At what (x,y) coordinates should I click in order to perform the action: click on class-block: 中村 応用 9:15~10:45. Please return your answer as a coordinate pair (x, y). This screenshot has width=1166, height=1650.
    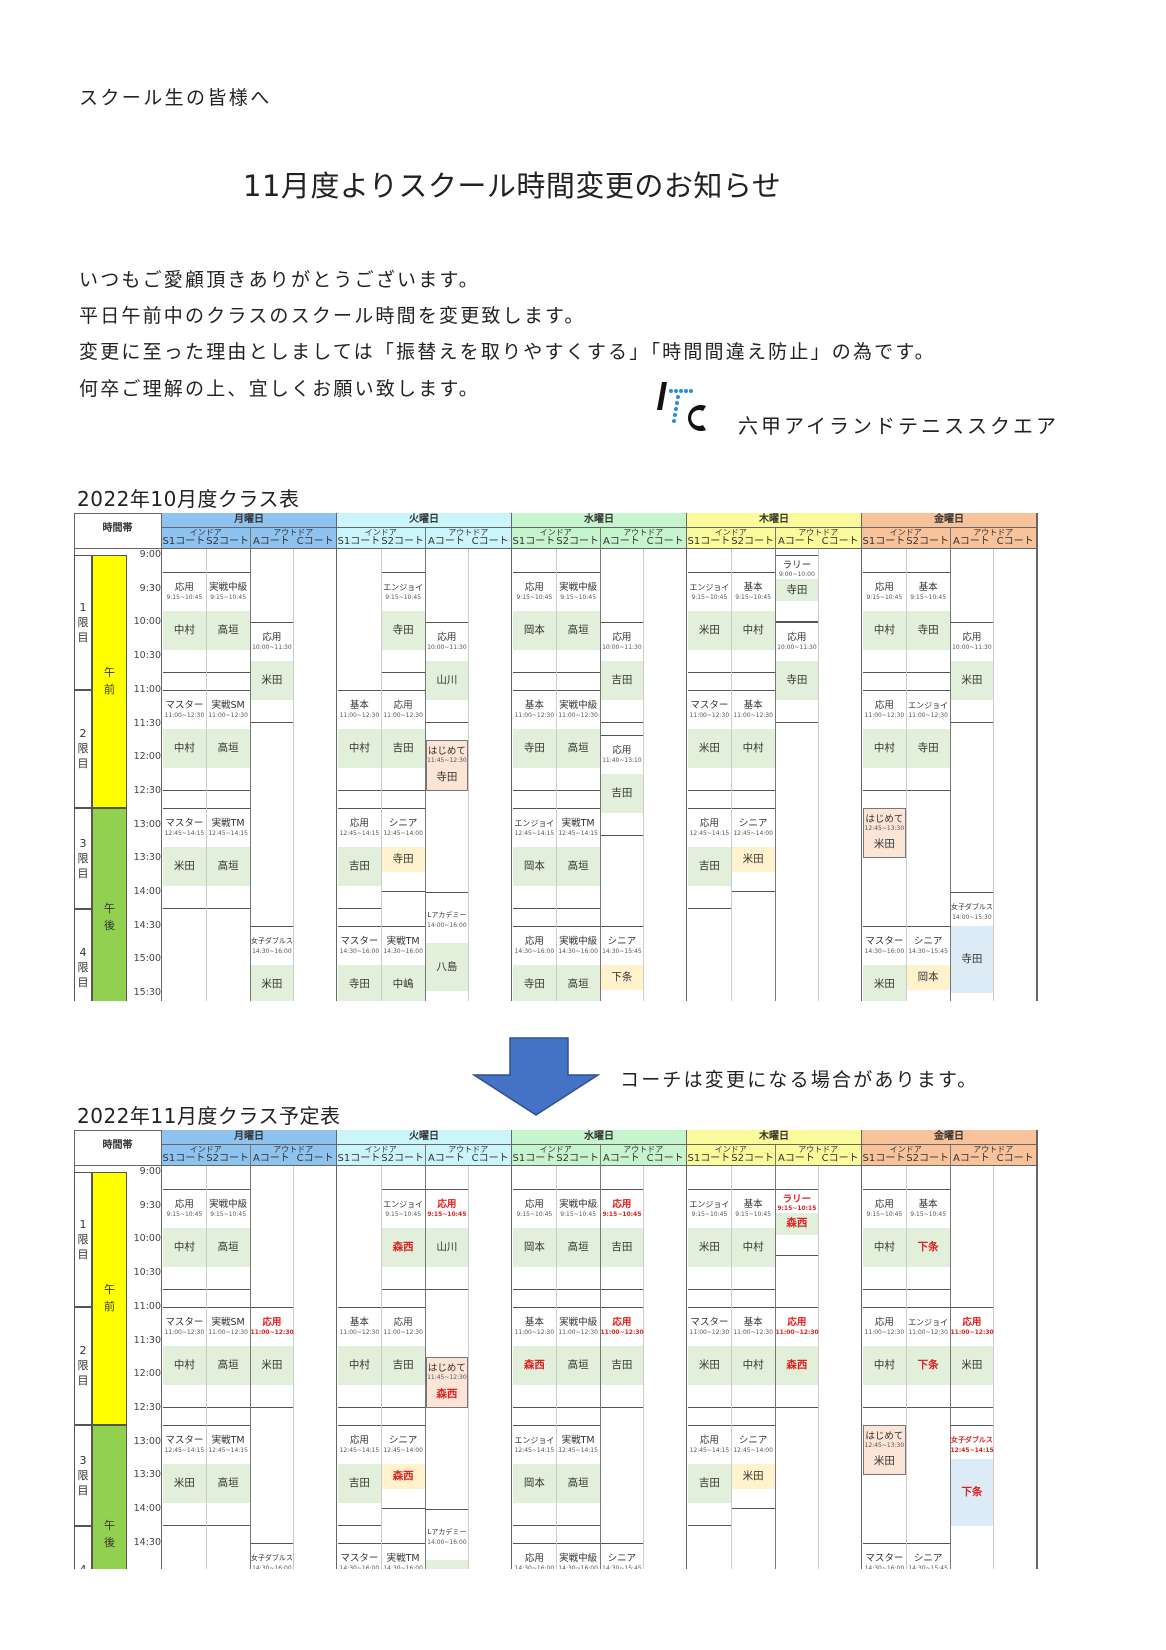
    Looking at the image, I should click on (184, 1239).